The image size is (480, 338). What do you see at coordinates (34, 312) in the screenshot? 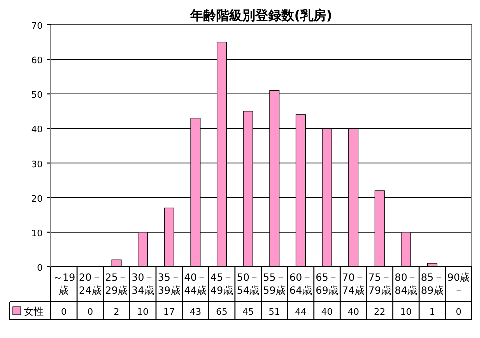
I see `legend-label: 女性` at bounding box center [34, 312].